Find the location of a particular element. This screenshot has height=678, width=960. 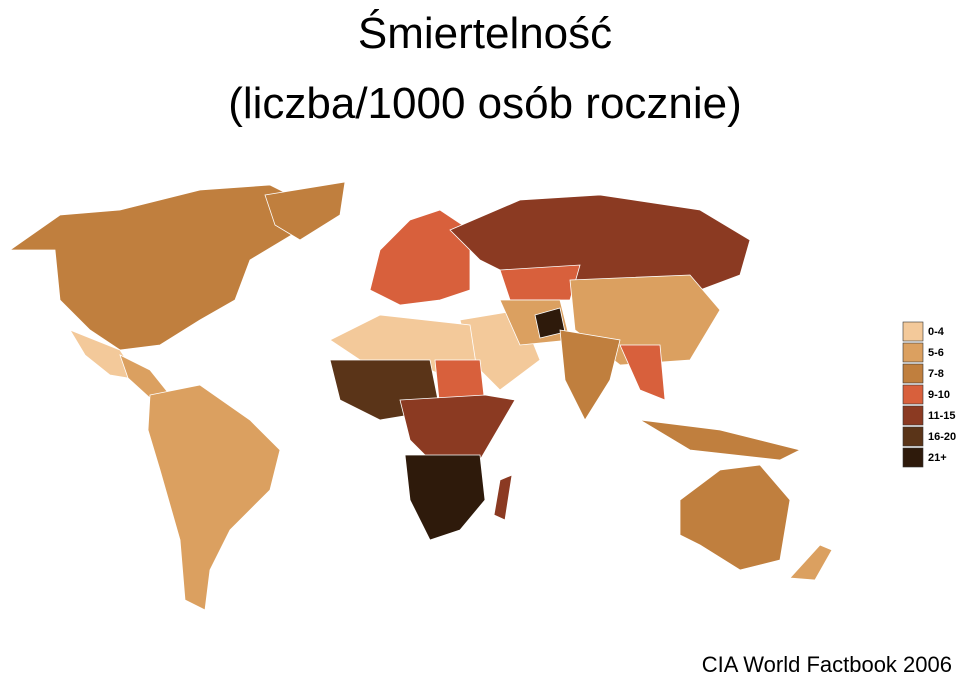

north-america is located at coordinates (154, 267).